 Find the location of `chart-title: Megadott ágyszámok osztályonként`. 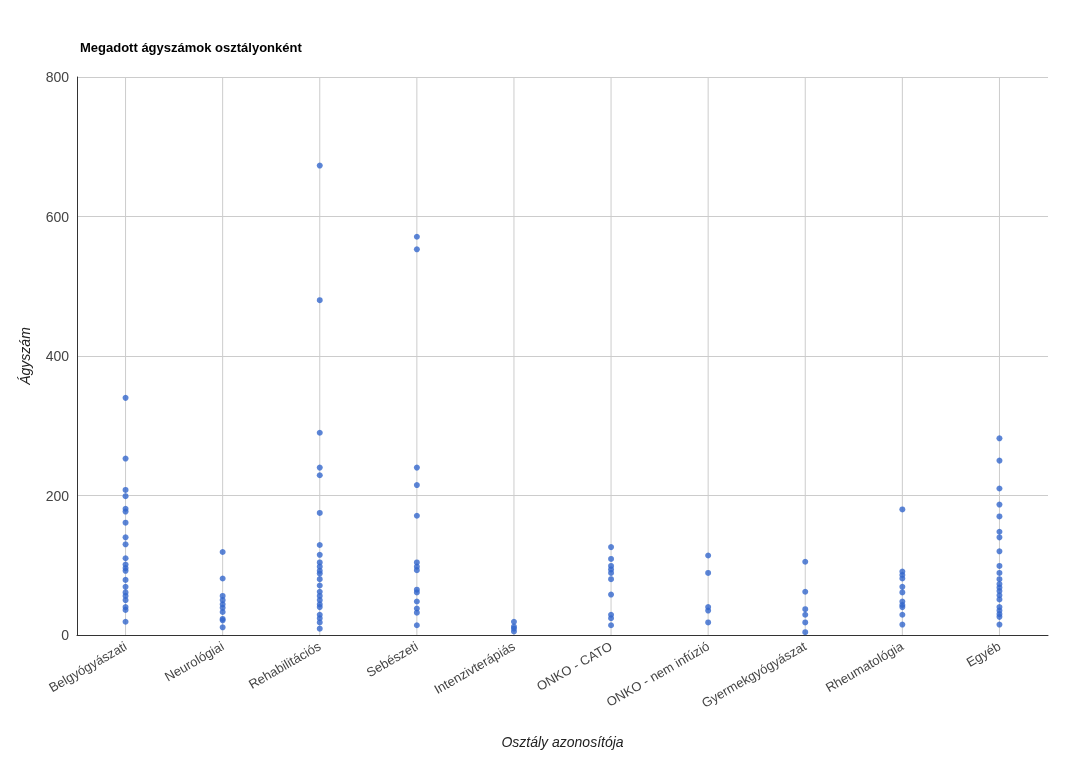

chart-title: Megadott ágyszámok osztályonként is located at coordinates (191, 47).